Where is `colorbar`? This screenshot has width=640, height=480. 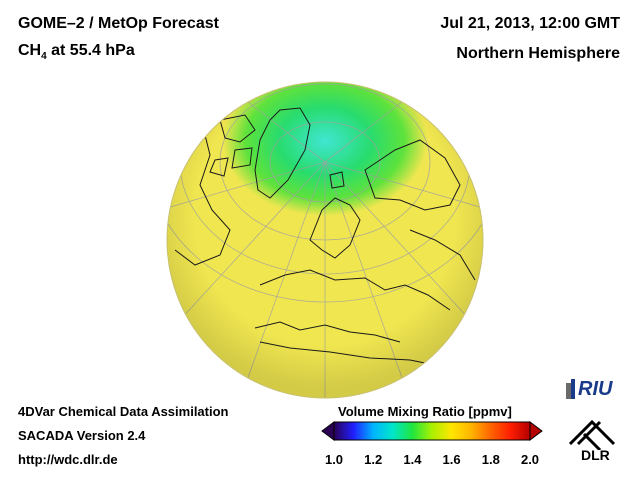 colorbar is located at coordinates (432, 431).